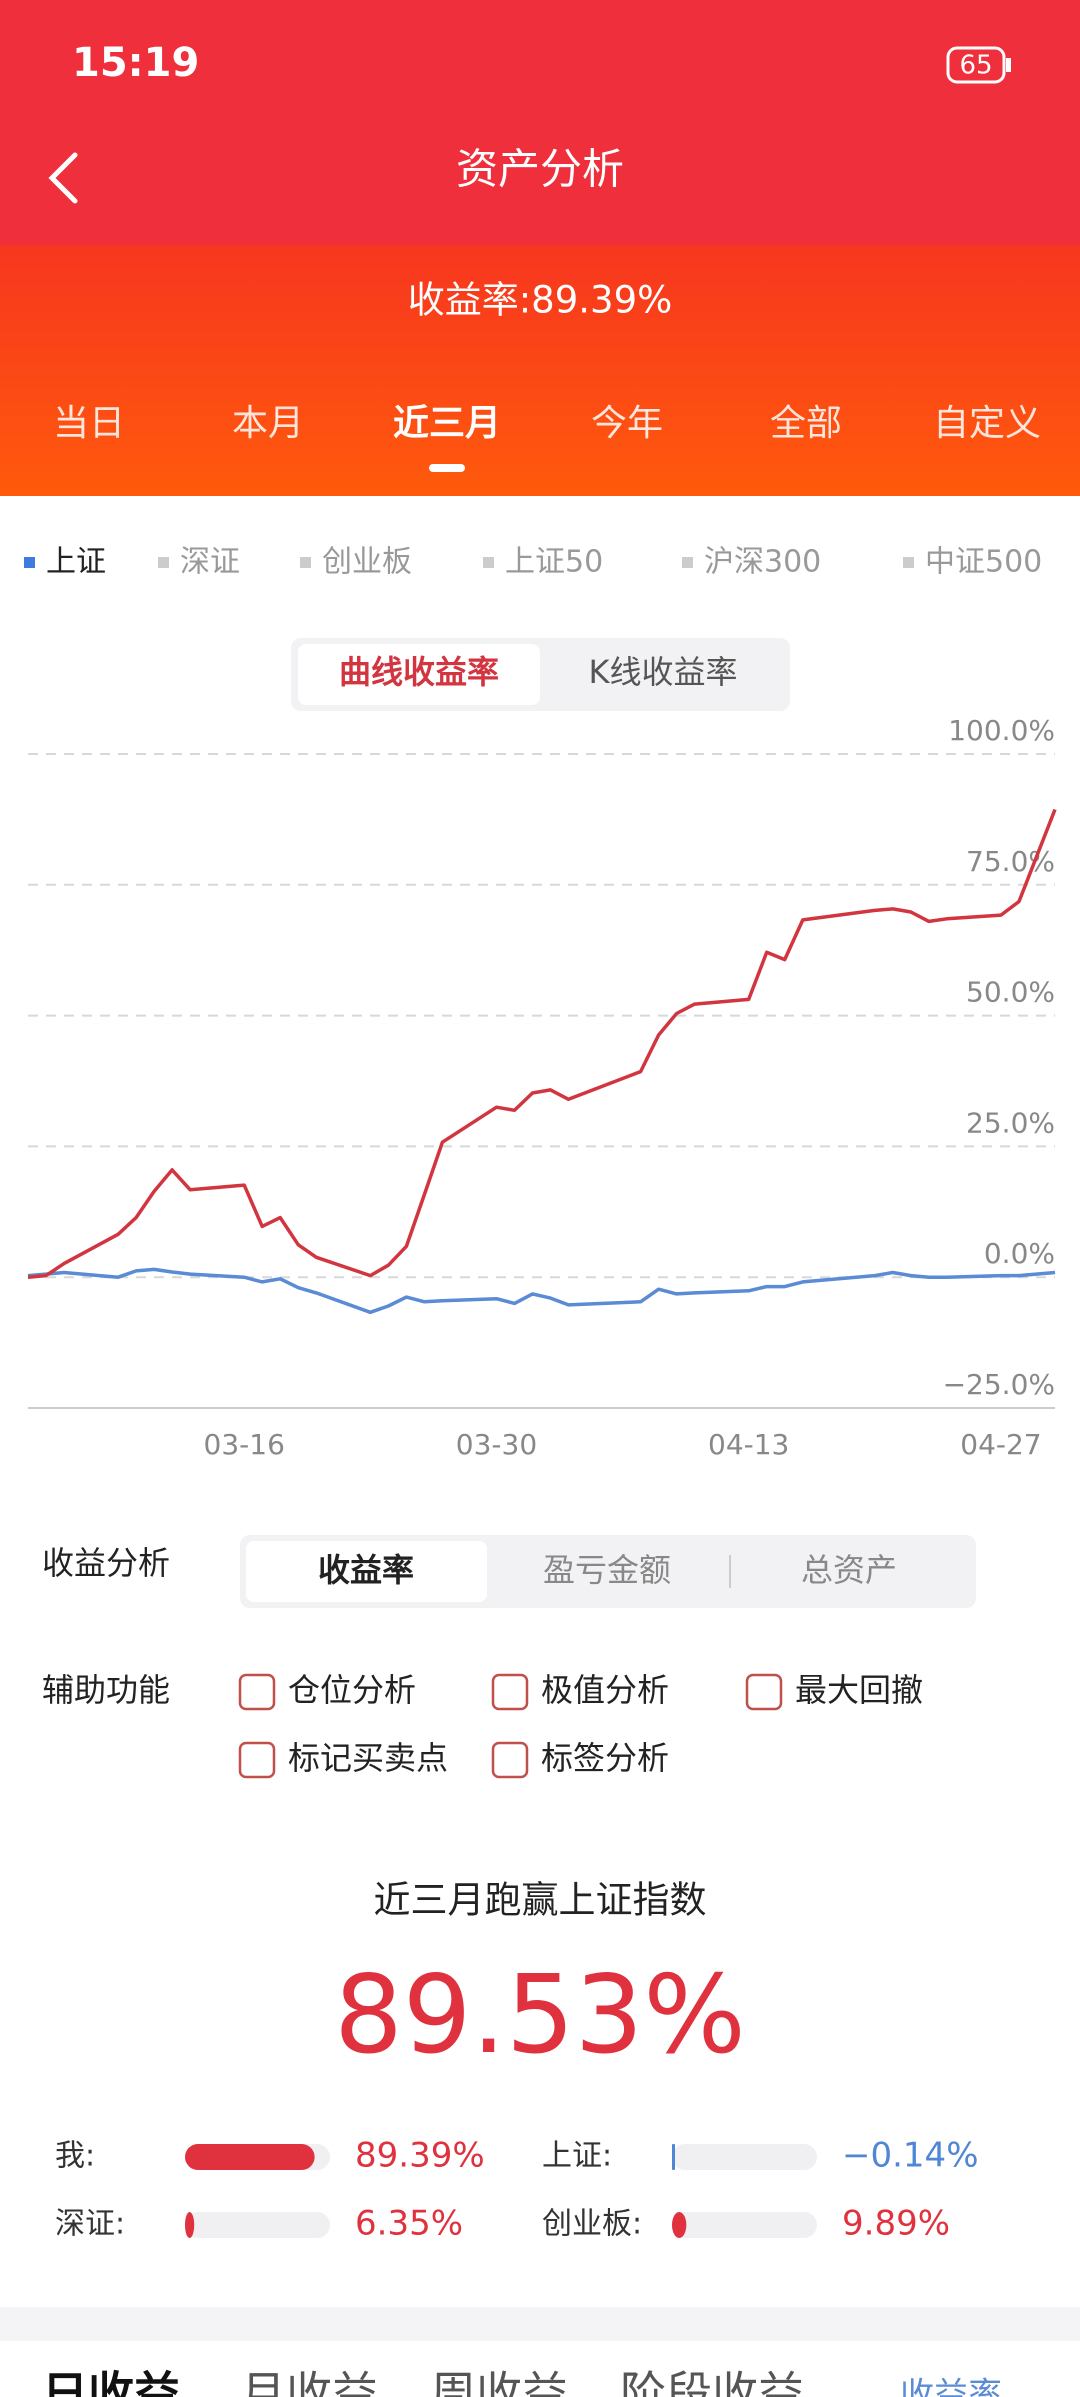 The image size is (1080, 2397). Describe the element at coordinates (712, 2382) in the screenshot. I see `bottom-tab: 阶段收益` at that location.